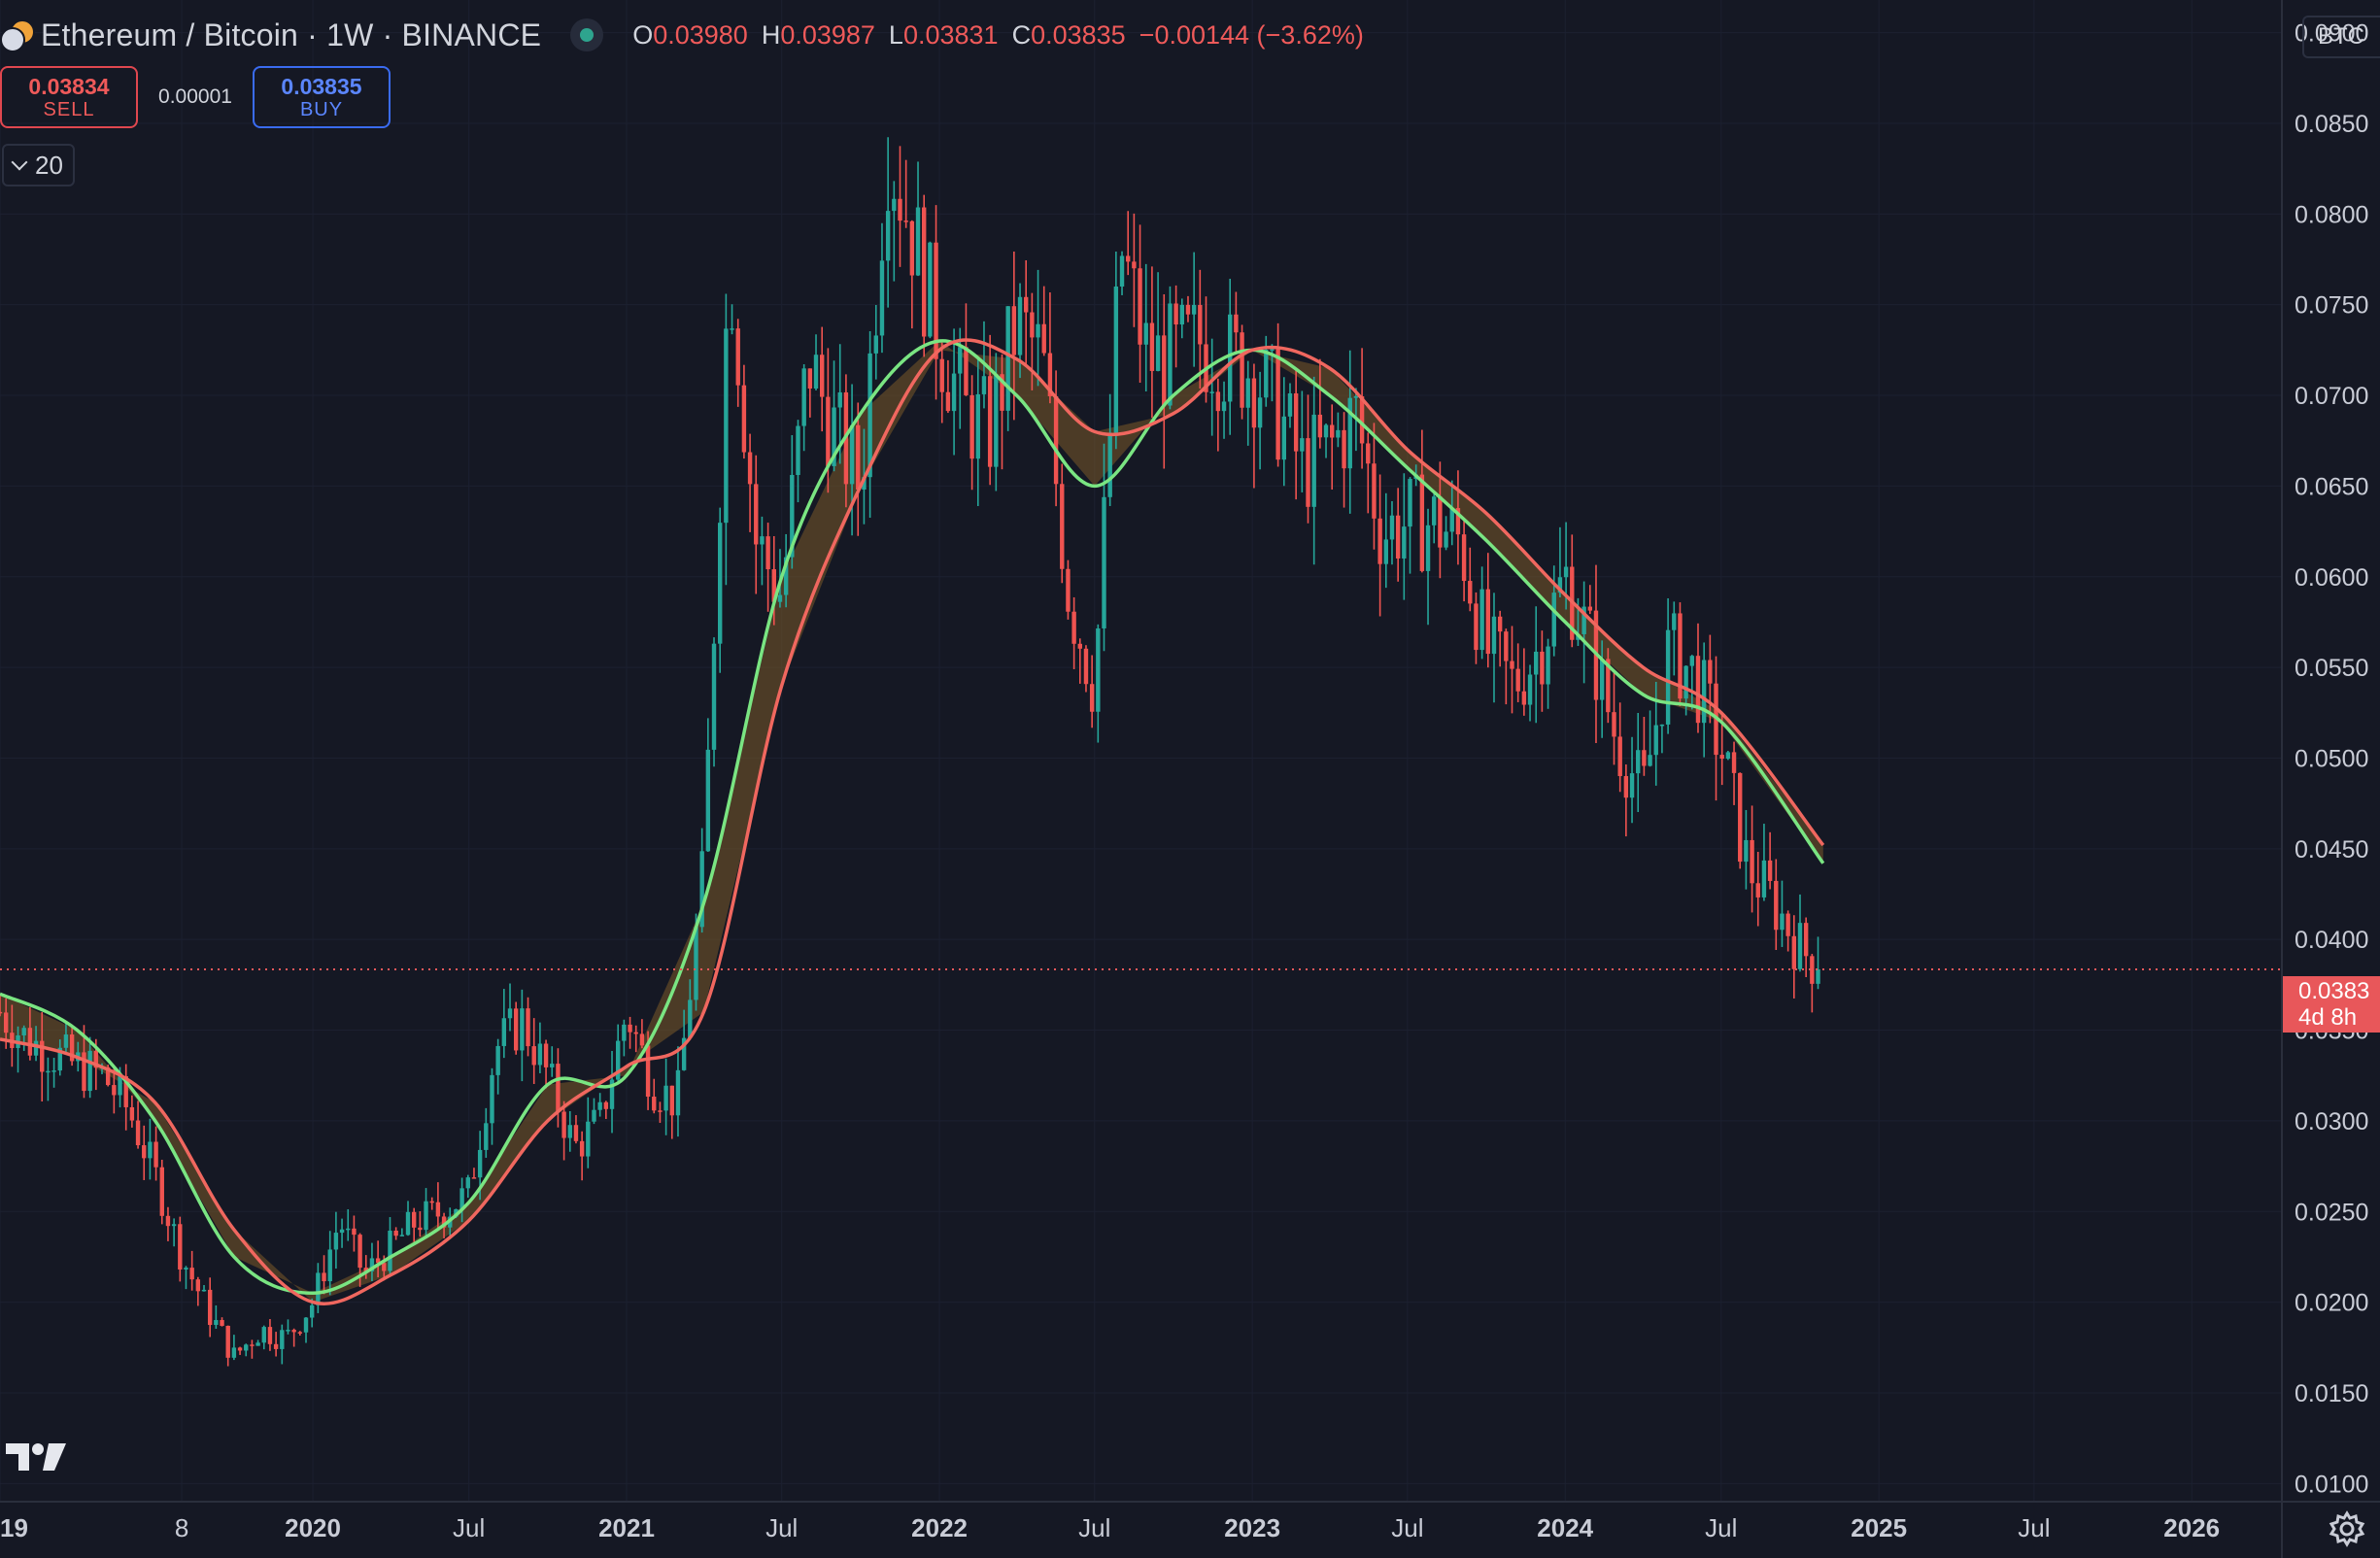  I want to click on x-tick-label: 2021, so click(626, 1528).